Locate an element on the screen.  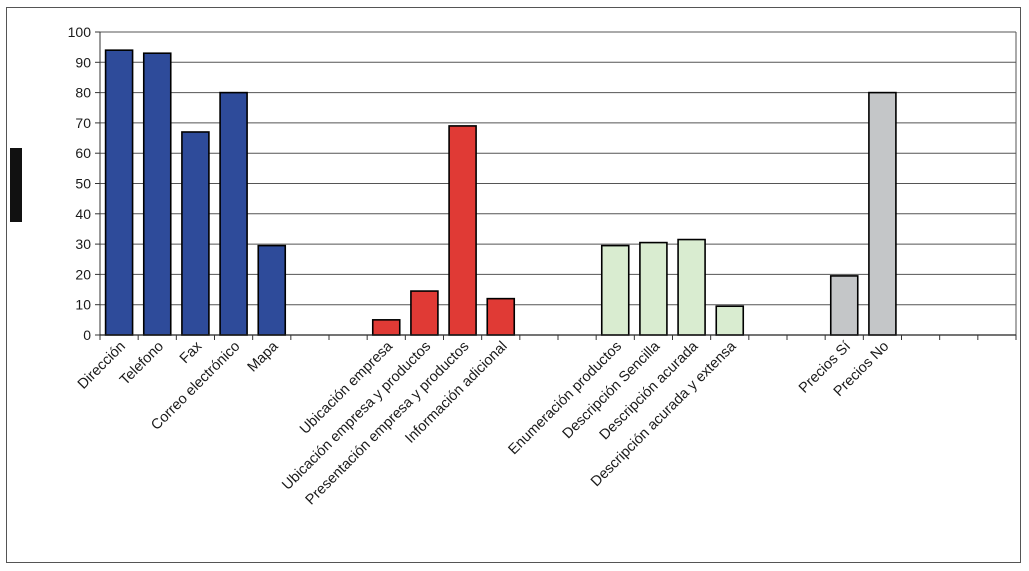
x-tick-label: Presentación empresa y productos is located at coordinates (388, 424).